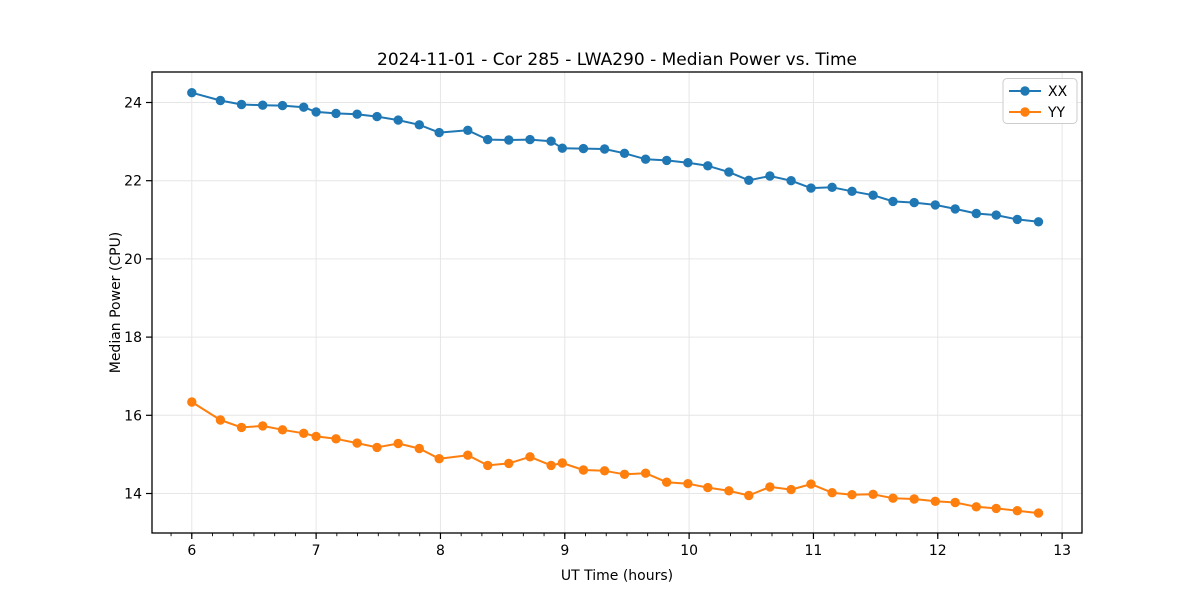 The width and height of the screenshot is (1200, 600). Describe the element at coordinates (1038, 92) in the screenshot. I see `legend-entry: XX` at that location.